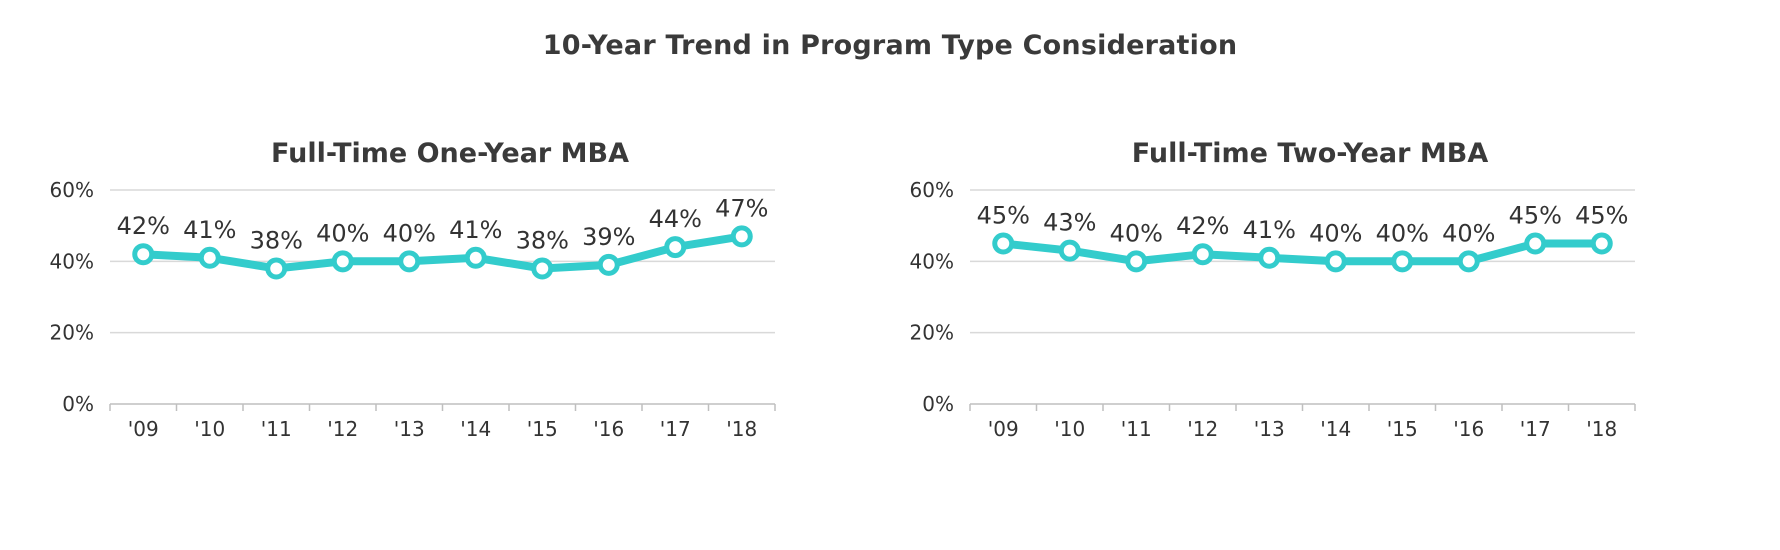 This screenshot has height=550, width=1780. What do you see at coordinates (1310, 153) in the screenshot?
I see `chart-title-two-year: Full-Time Two-Year MBA` at bounding box center [1310, 153].